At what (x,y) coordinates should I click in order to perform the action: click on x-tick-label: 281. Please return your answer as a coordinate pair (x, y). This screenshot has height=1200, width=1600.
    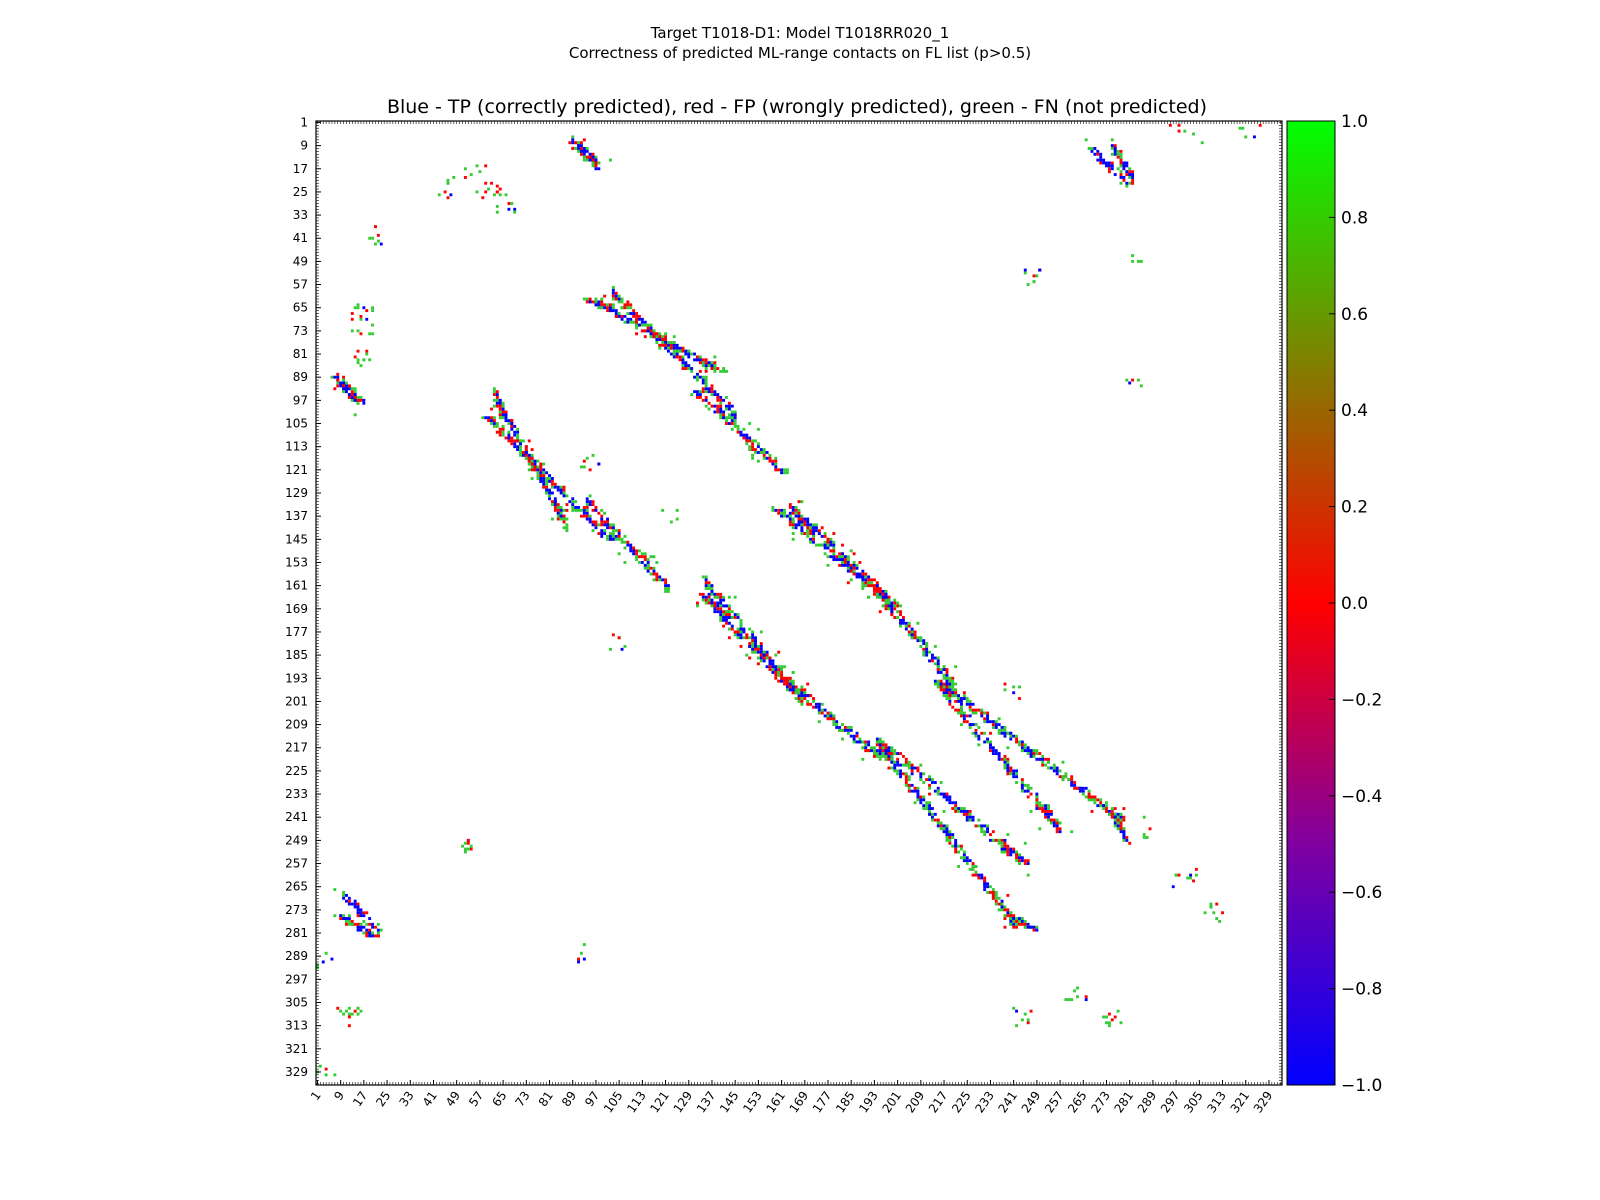
    Looking at the image, I should click on (1124, 1102).